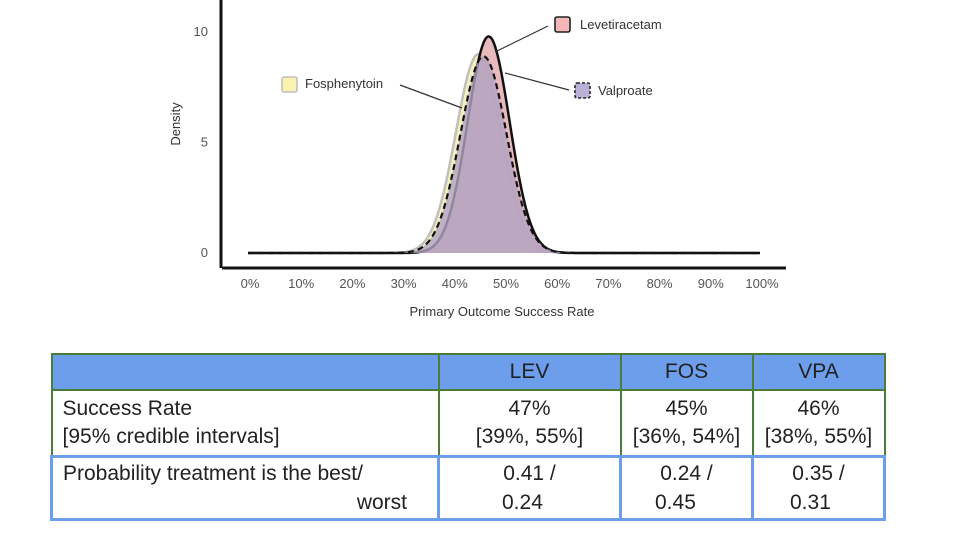  What do you see at coordinates (686, 423) in the screenshot?
I see `cell-fos-success: 45% [36%, 54%]` at bounding box center [686, 423].